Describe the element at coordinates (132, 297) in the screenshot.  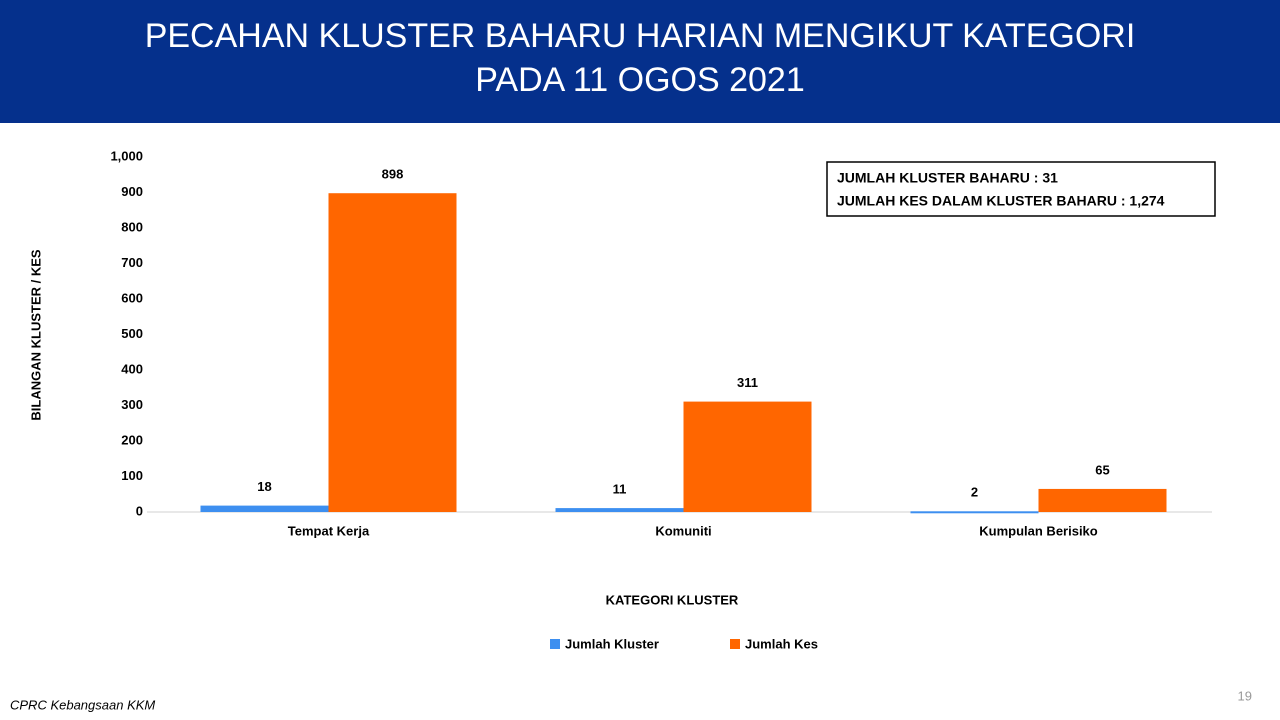
I see `y-tick-label: 600` at that location.